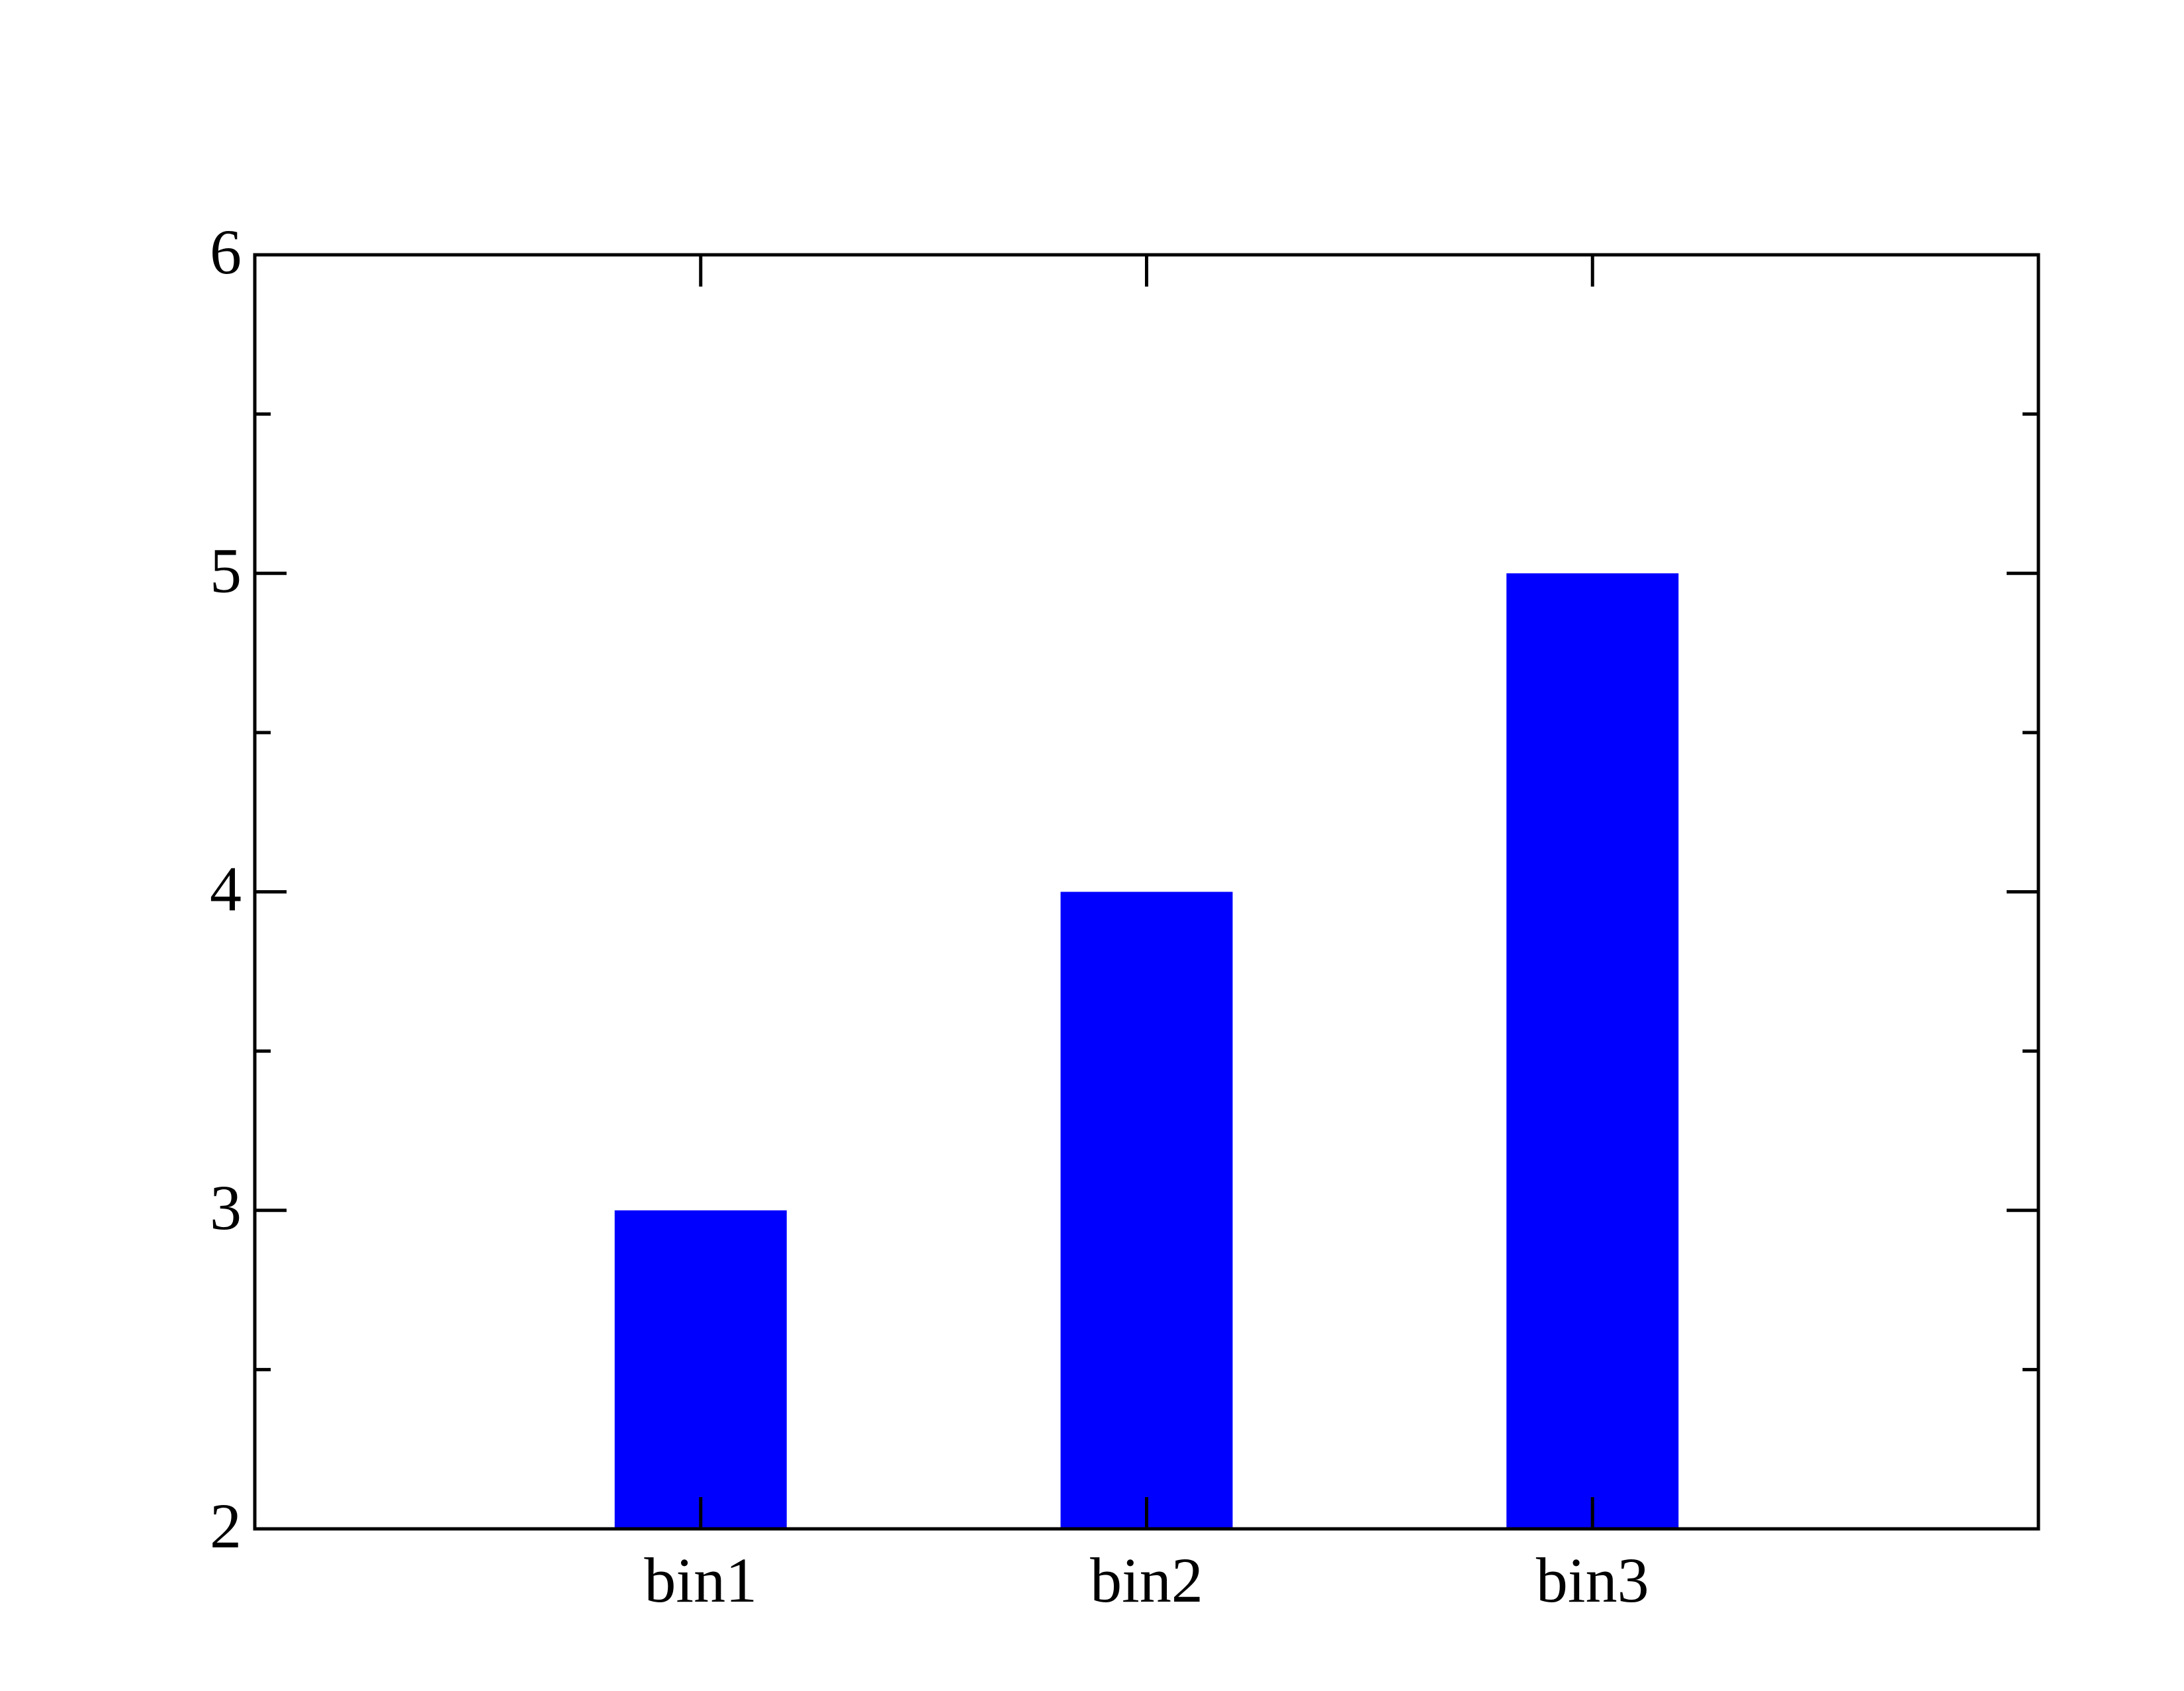  Describe the element at coordinates (701, 1369) in the screenshot. I see `bar-bin1` at that location.